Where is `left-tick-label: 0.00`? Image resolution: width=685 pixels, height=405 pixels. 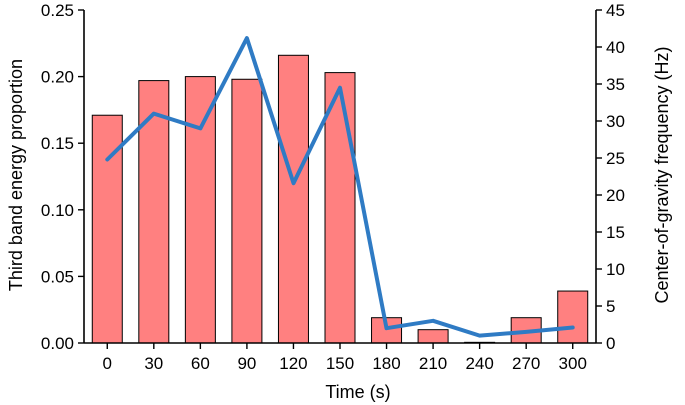 left-tick-label: 0.00 is located at coordinates (57, 343).